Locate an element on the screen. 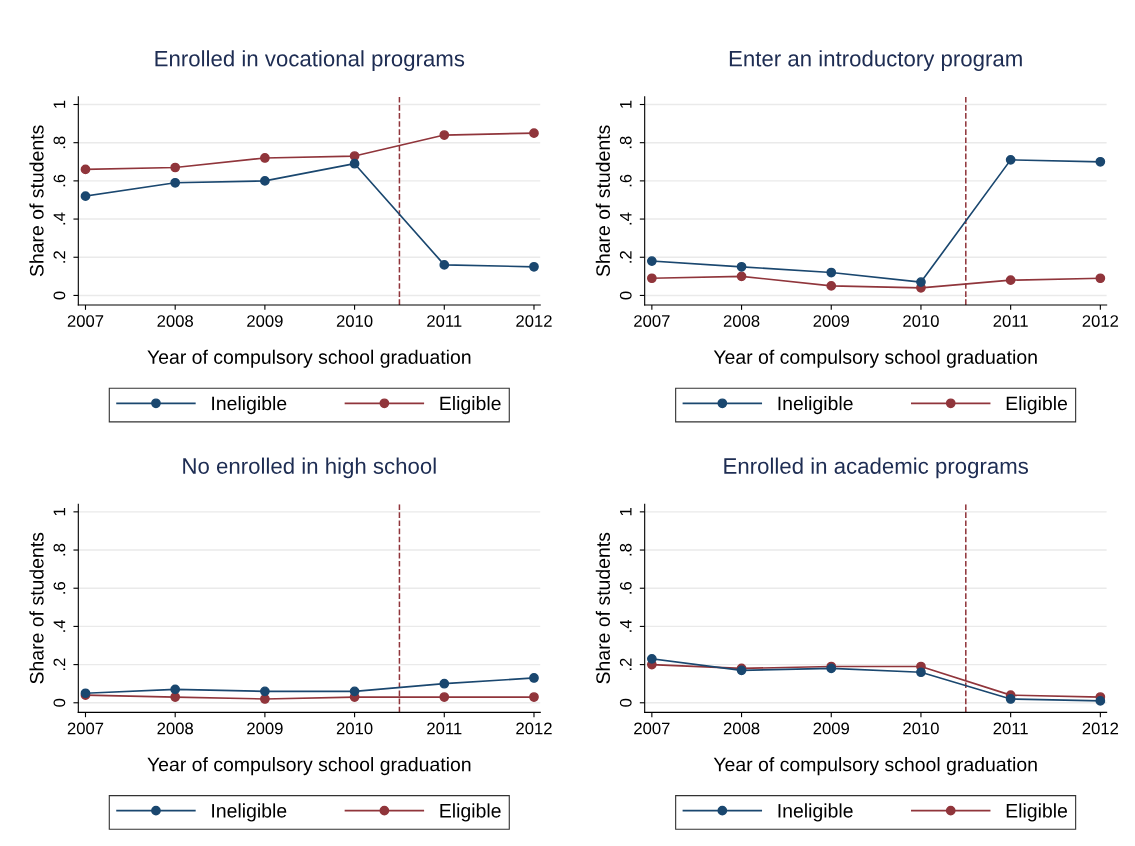 The image size is (1135, 846). chart-title: Enrolled in vocational programs is located at coordinates (310, 60).